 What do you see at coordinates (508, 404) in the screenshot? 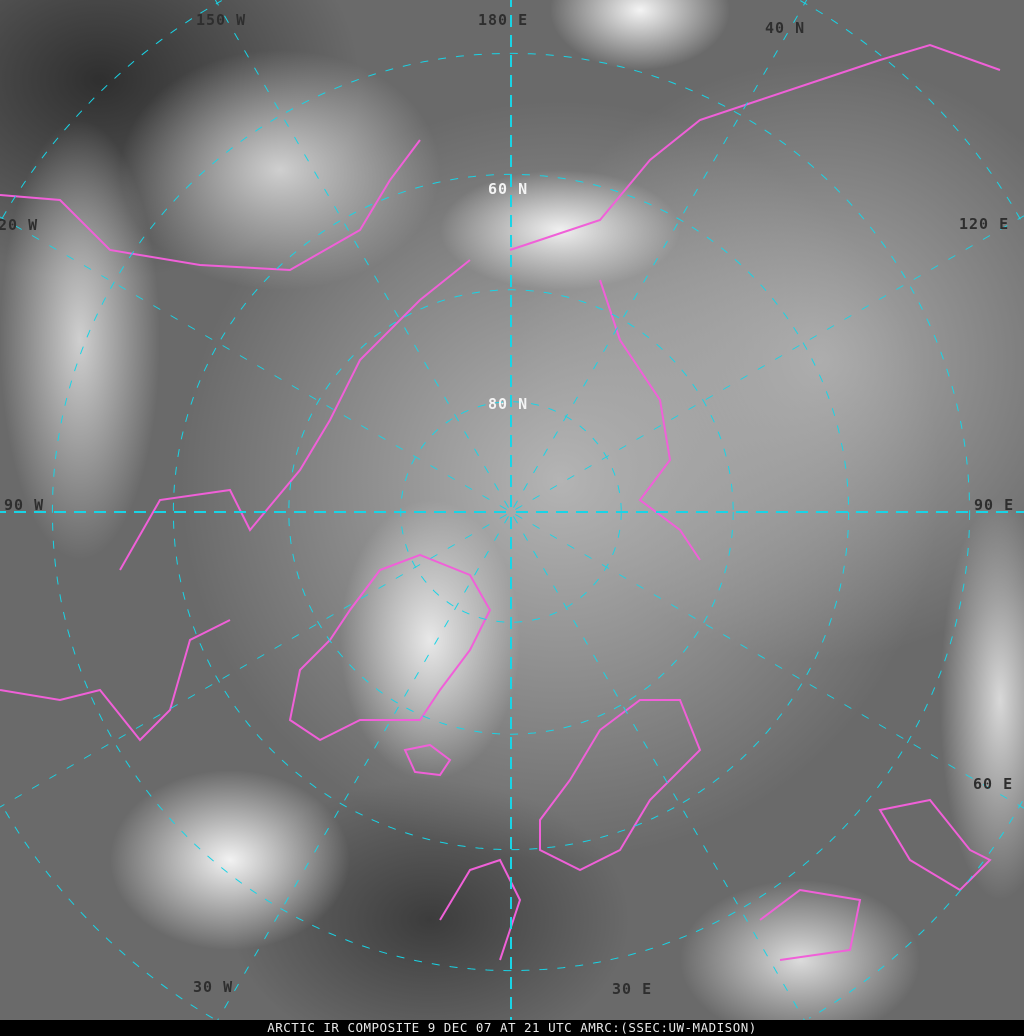
I see `label-80n: 80 N` at bounding box center [508, 404].